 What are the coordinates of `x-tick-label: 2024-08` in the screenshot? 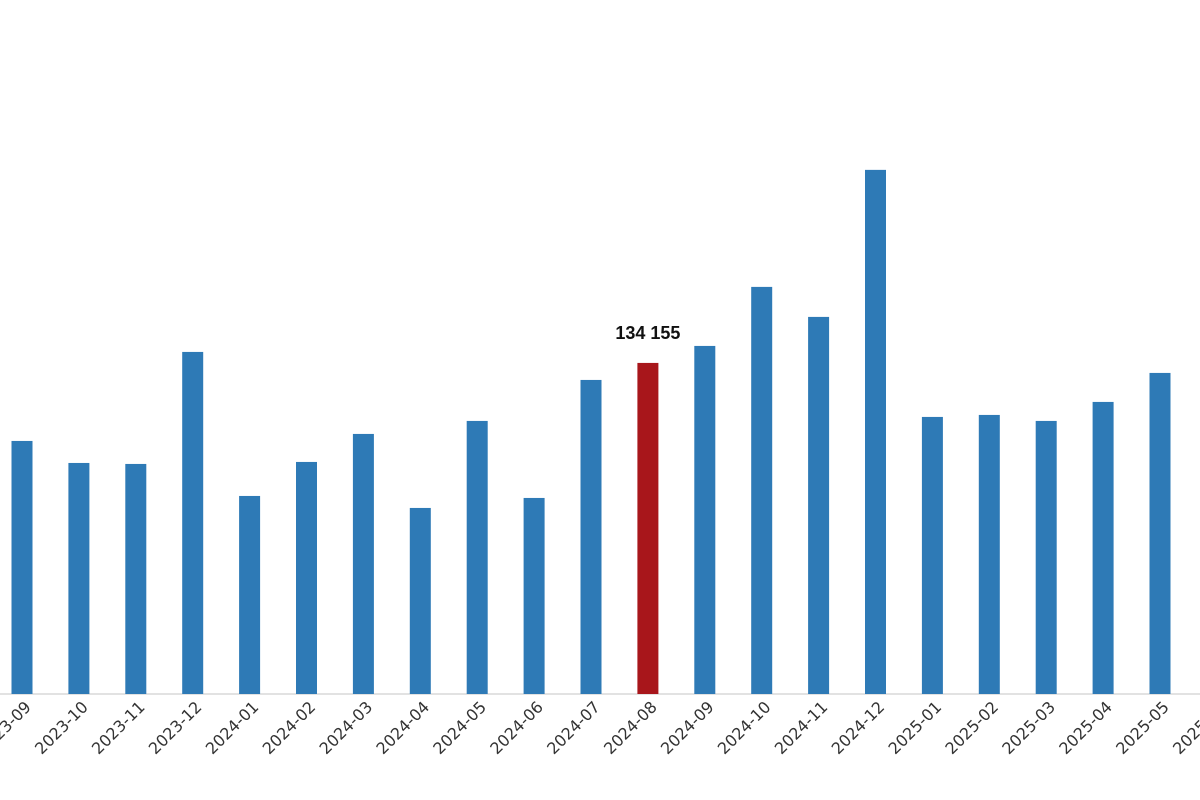 It's located at (630, 727).